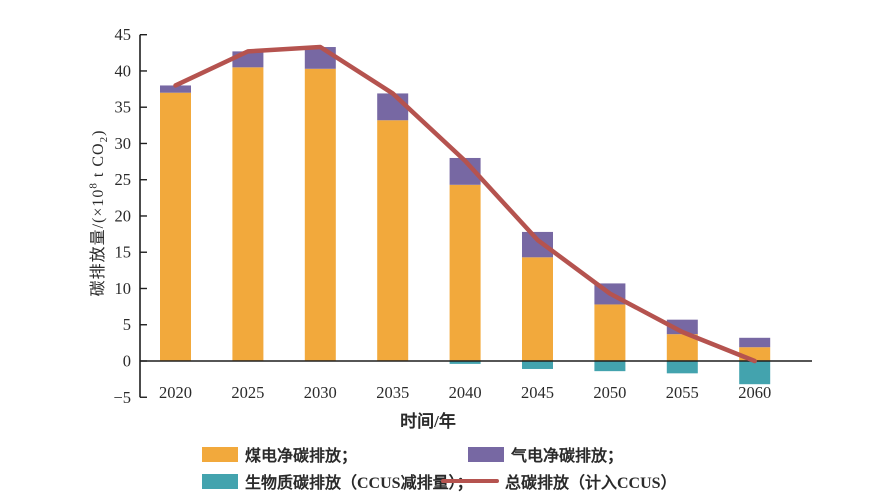 The image size is (879, 501). Describe the element at coordinates (610, 366) in the screenshot. I see `bar-biomass-2050` at that location.